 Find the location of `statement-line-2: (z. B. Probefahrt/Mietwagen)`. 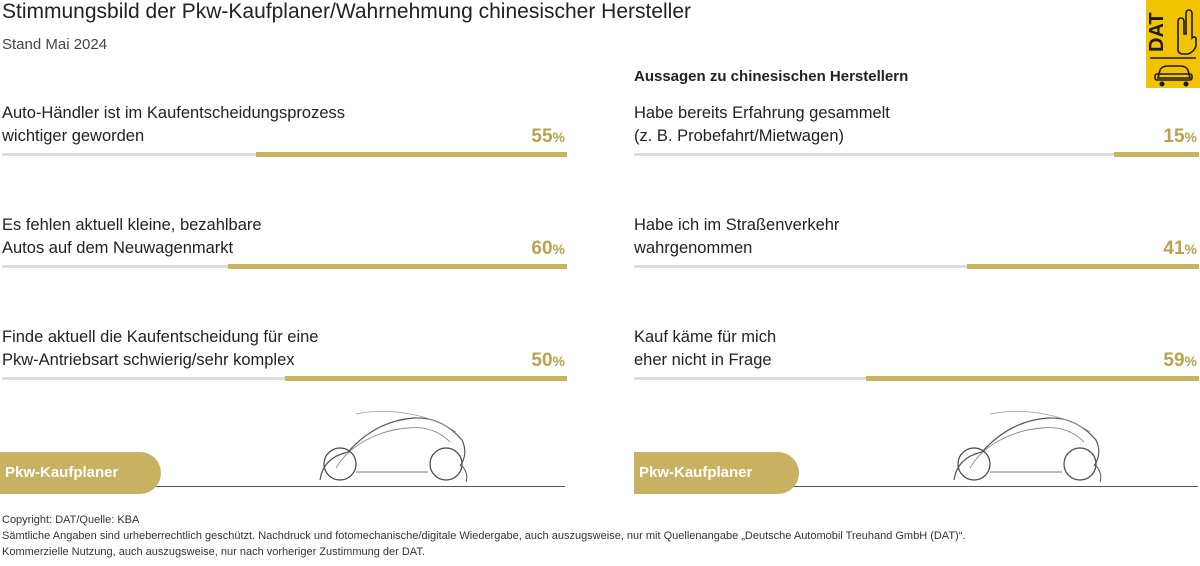

statement-line-2: (z. B. Probefahrt/Mietwagen) is located at coordinates (739, 136).